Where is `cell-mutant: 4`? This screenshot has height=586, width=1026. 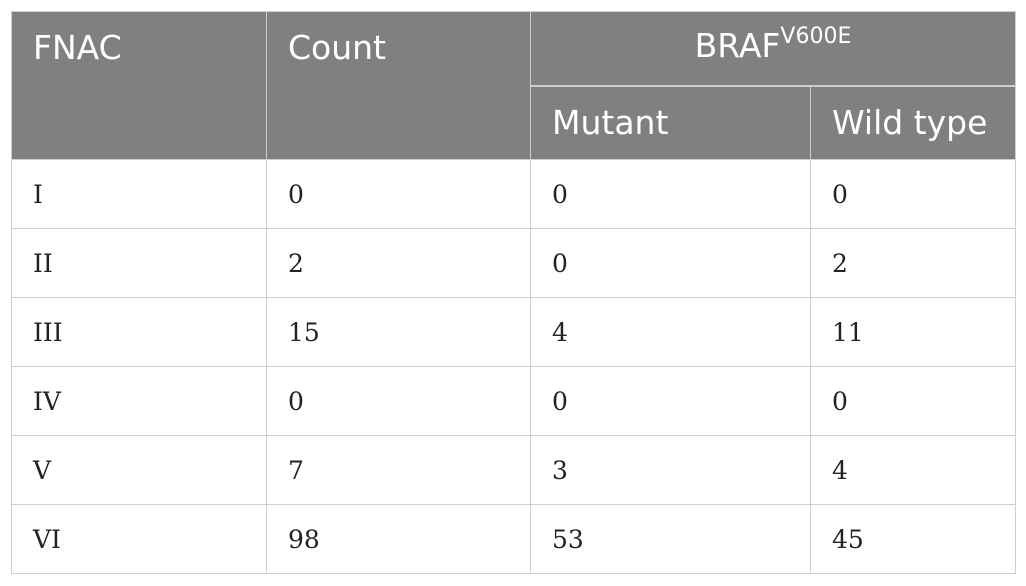
cell-mutant: 4 is located at coordinates (670, 332).